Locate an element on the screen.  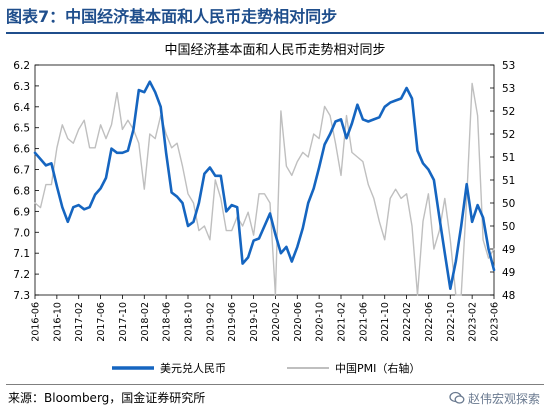
y-left-tick-label: 6.8 is located at coordinates (21, 191).